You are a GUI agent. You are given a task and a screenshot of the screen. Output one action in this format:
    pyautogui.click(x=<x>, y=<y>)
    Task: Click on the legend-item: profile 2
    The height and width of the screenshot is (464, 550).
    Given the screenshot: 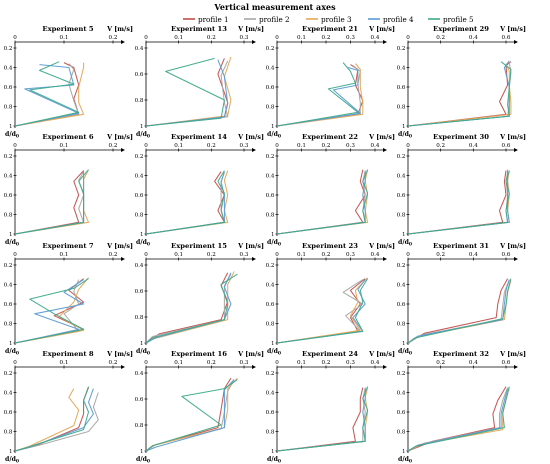 What is the action you would take?
    pyautogui.click(x=267, y=19)
    